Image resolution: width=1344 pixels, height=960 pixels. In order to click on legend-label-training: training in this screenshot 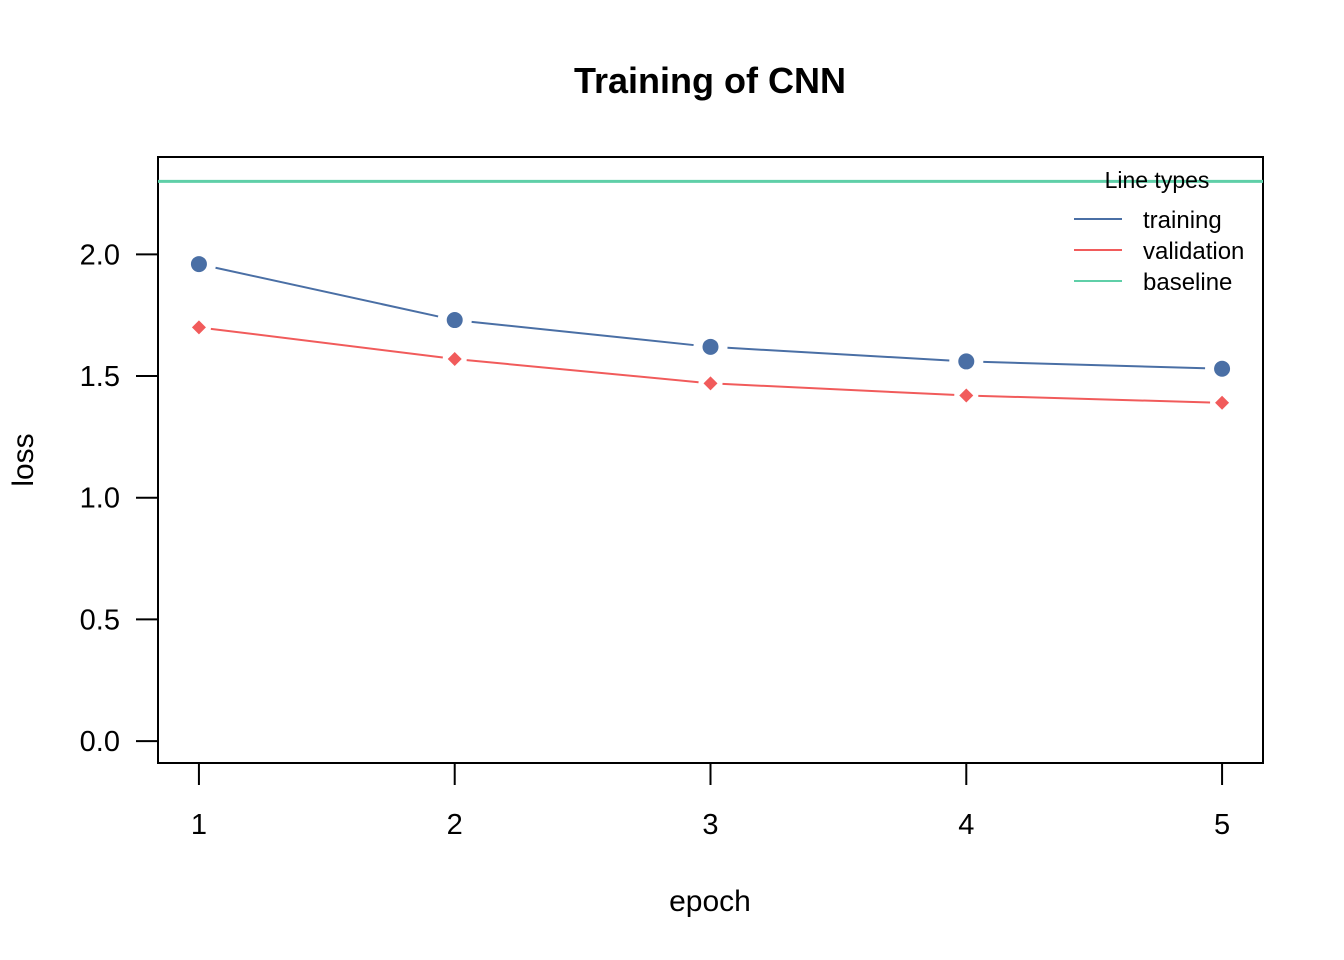, I will do `click(1182, 220)`.